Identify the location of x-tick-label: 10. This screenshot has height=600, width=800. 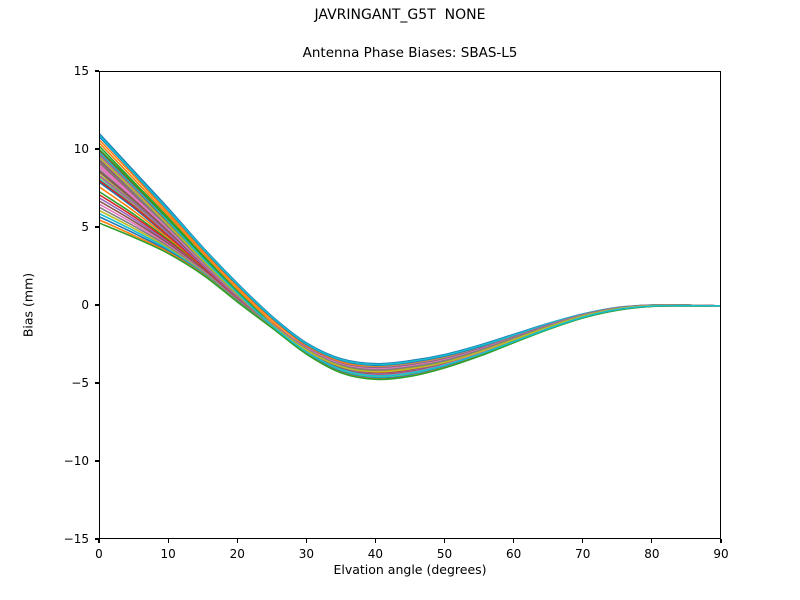
(168, 554).